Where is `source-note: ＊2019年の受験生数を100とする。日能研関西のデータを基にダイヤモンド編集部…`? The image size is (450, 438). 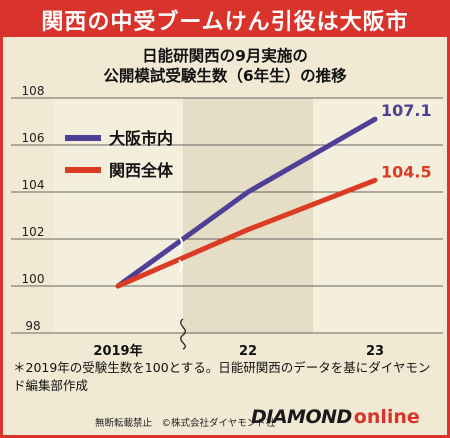
source-note: ＊2019年の受験生数を100とする。日能研関西のデータを基にダイヤモンド編集部… is located at coordinates (222, 376).